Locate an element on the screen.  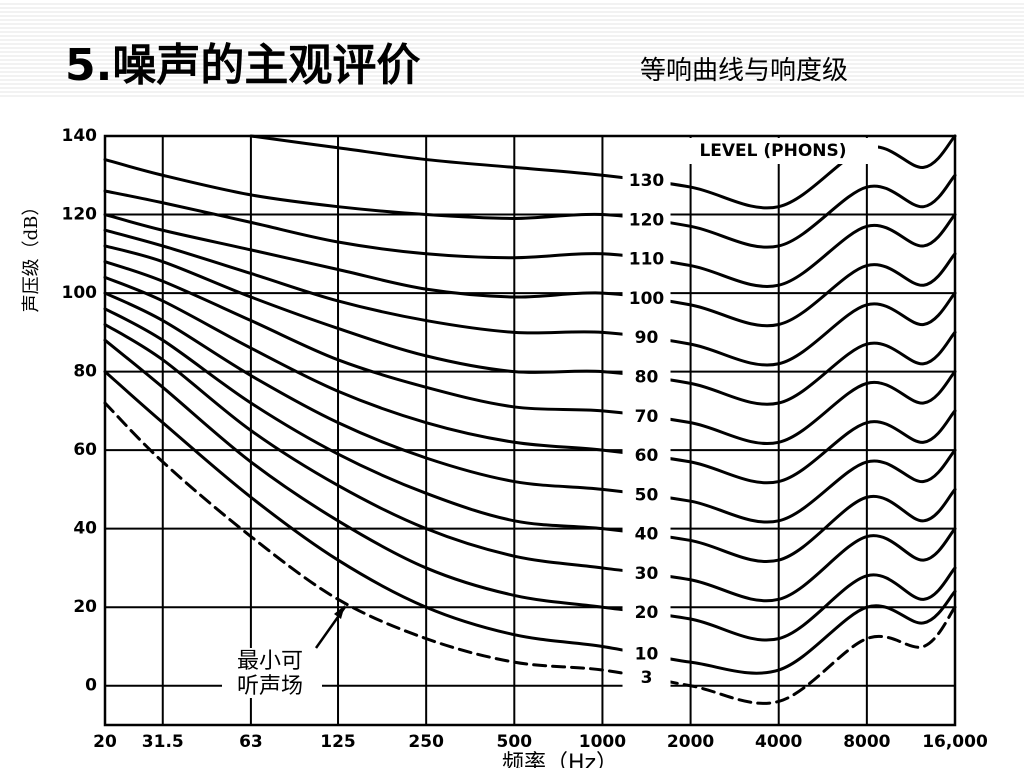
legend-title: LEVEL (PHONS) is located at coordinates (772, 151).